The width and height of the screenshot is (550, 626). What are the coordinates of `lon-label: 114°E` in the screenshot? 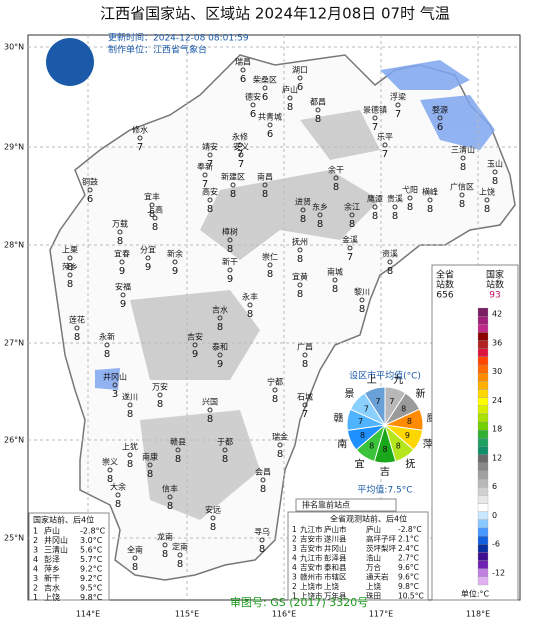 It's located at (88, 614).